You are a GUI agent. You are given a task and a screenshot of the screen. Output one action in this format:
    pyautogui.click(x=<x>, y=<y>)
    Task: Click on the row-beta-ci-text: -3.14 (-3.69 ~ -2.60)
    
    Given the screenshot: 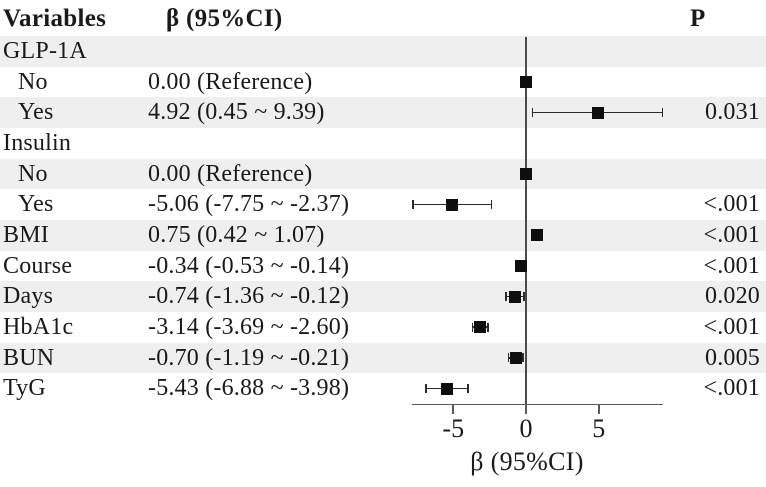 What is the action you would take?
    pyautogui.click(x=249, y=326)
    